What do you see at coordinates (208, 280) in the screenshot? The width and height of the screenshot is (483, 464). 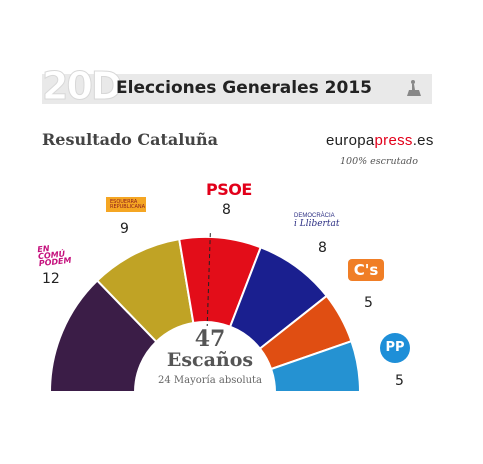 I see `majority-line` at bounding box center [208, 280].